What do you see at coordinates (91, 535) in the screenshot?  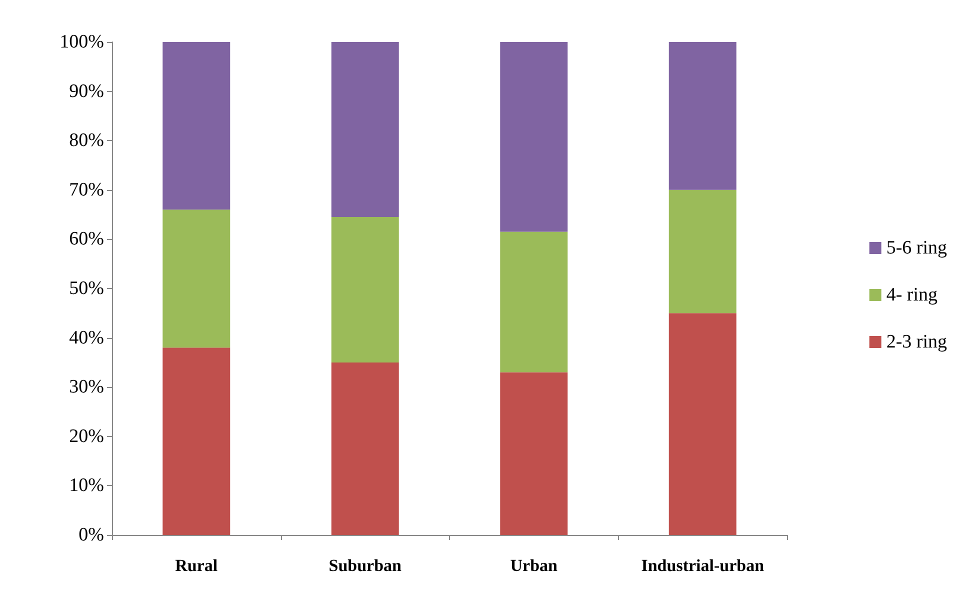 I see `y-tick-label: 0%` at bounding box center [91, 535].